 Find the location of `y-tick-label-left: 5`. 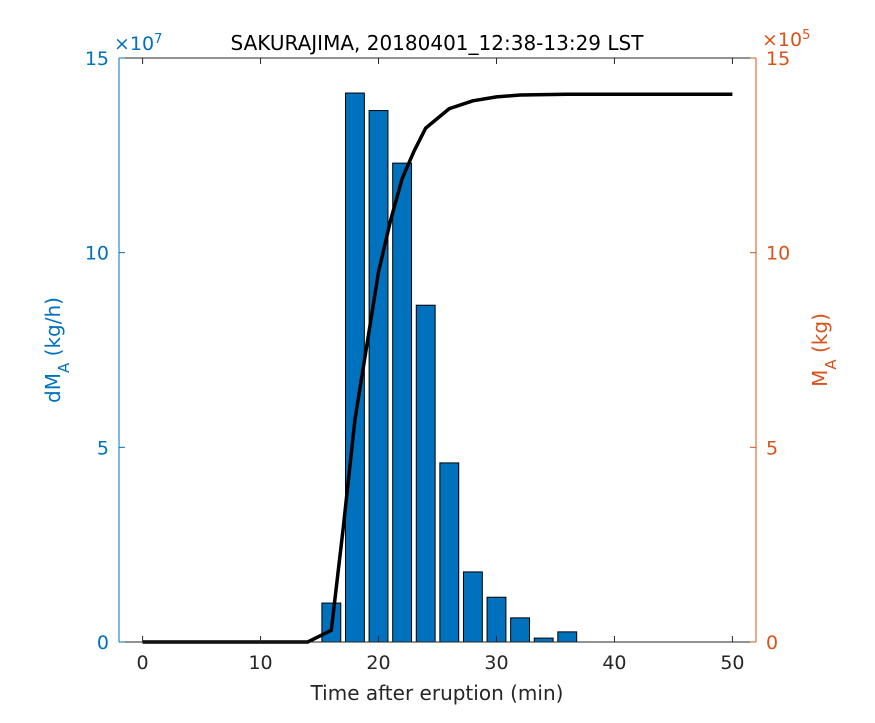

y-tick-label-left: 5 is located at coordinates (103, 448).